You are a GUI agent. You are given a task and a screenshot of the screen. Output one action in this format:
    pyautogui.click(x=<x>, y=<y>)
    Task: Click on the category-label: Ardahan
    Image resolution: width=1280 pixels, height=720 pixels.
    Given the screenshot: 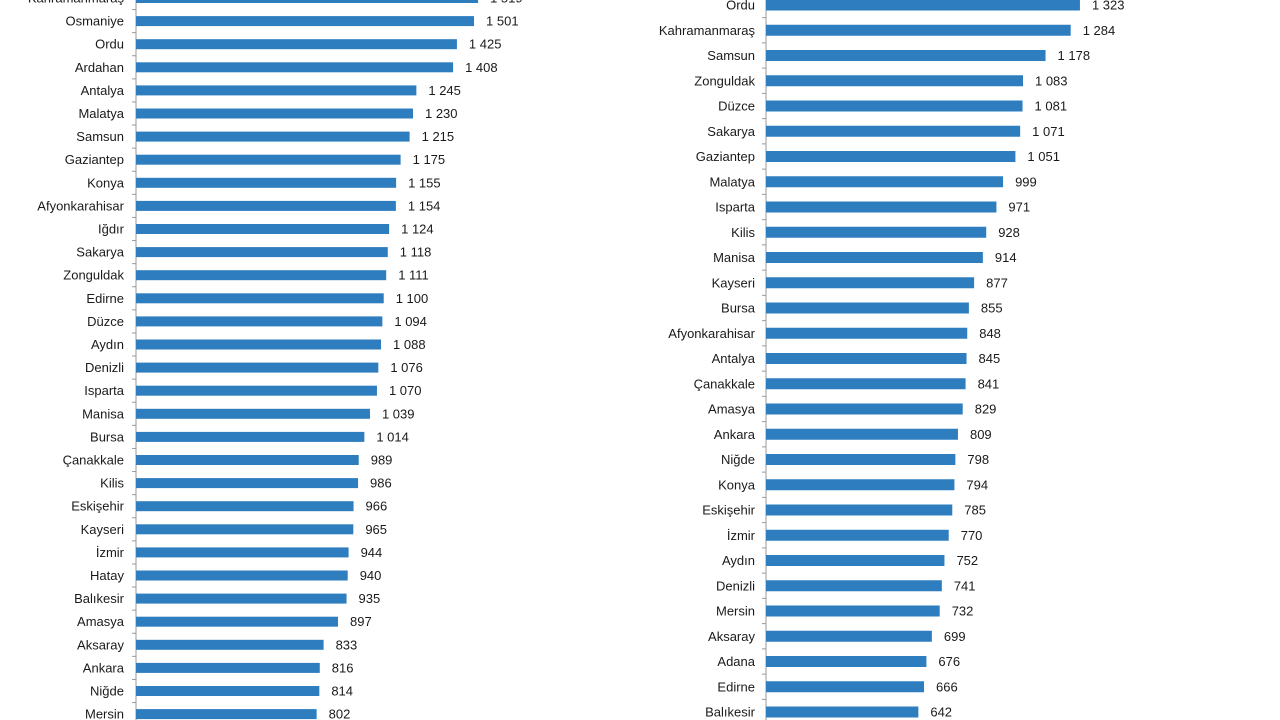 What is the action you would take?
    pyautogui.click(x=99, y=67)
    